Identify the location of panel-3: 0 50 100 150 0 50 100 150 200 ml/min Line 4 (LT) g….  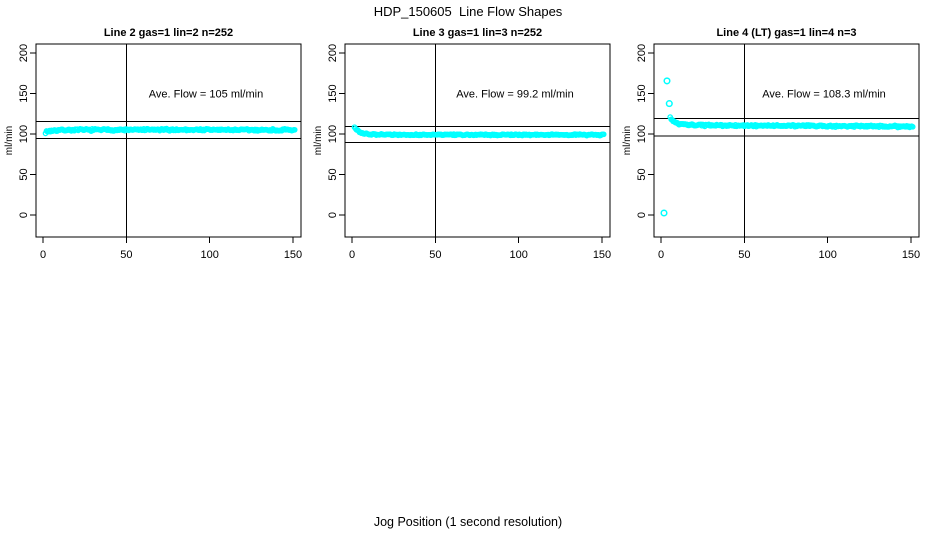
(771, 144).